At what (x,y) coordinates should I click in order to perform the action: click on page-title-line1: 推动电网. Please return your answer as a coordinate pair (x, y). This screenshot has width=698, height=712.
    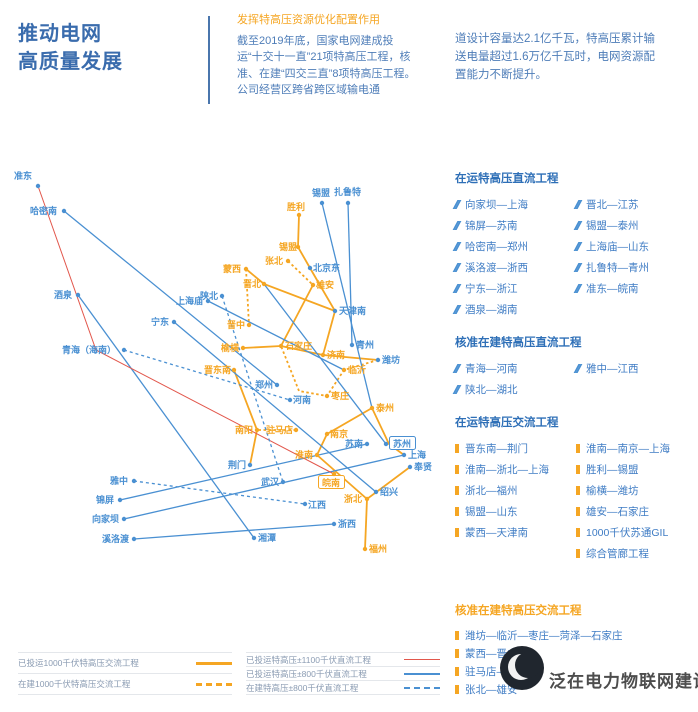
    Looking at the image, I should click on (60, 34).